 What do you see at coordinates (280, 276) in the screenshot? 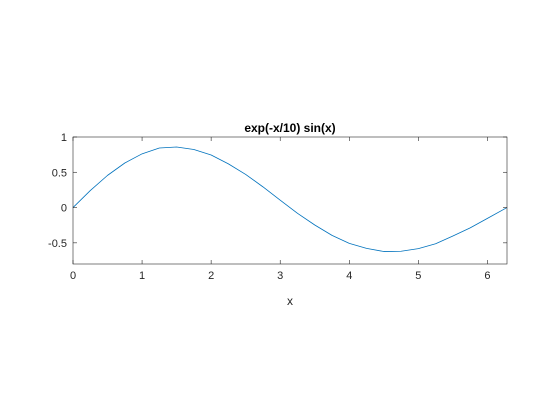
I see `x-tick-label: 3` at bounding box center [280, 276].